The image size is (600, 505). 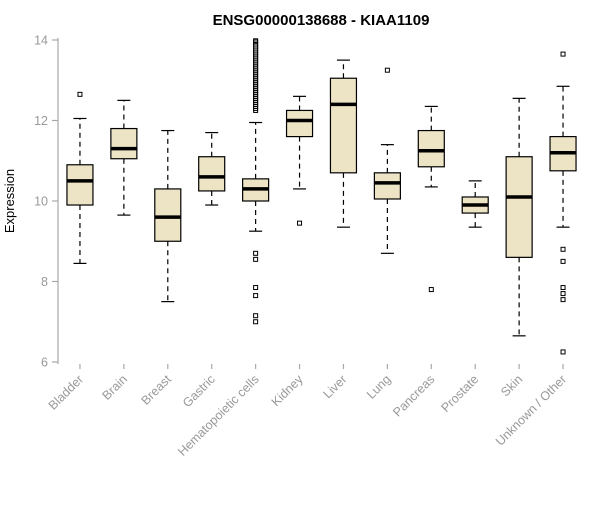 What do you see at coordinates (41, 41) in the screenshot?
I see `y-tick-label: 14` at bounding box center [41, 41].